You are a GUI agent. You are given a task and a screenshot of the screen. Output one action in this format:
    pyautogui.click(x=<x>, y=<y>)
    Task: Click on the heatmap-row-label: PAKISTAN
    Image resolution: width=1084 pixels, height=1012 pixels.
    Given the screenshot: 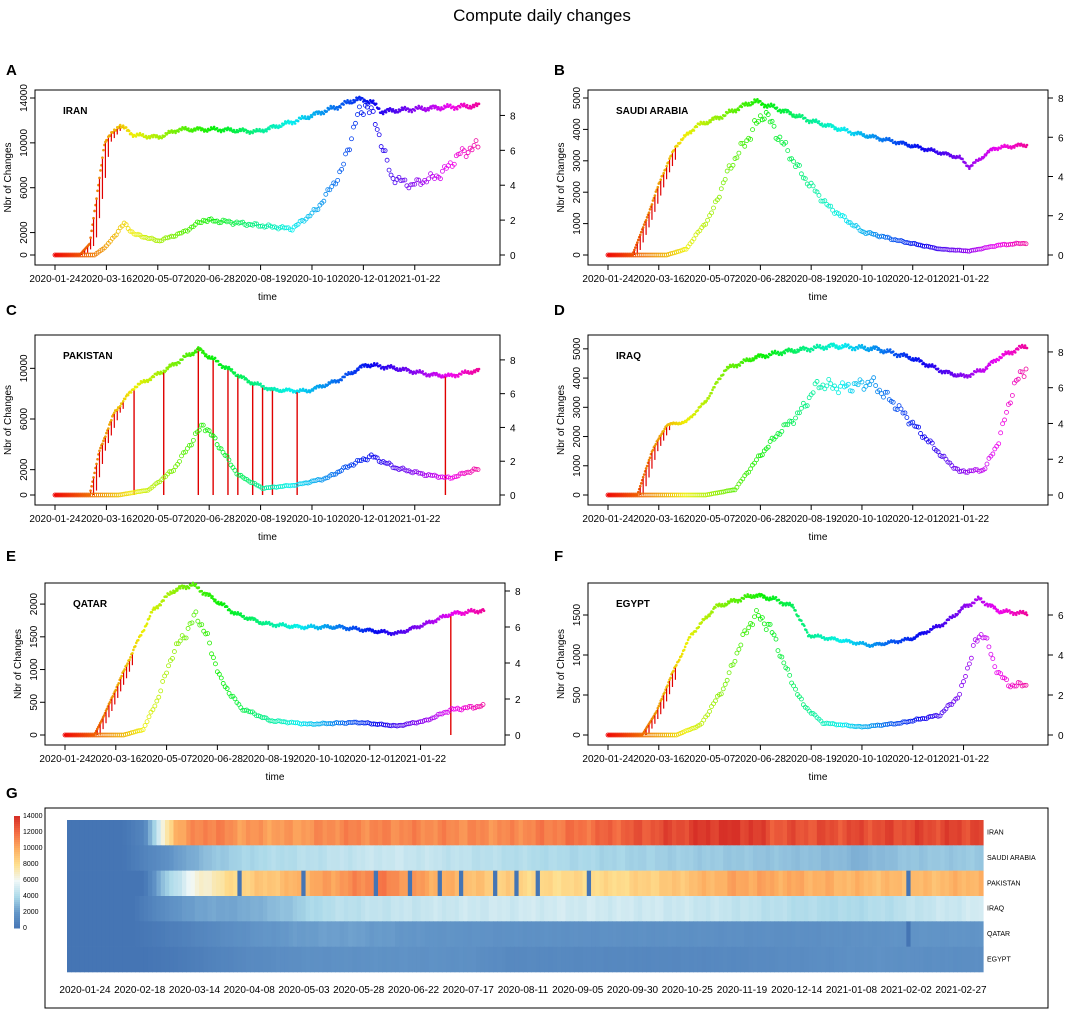 What is the action you would take?
    pyautogui.click(x=1004, y=883)
    